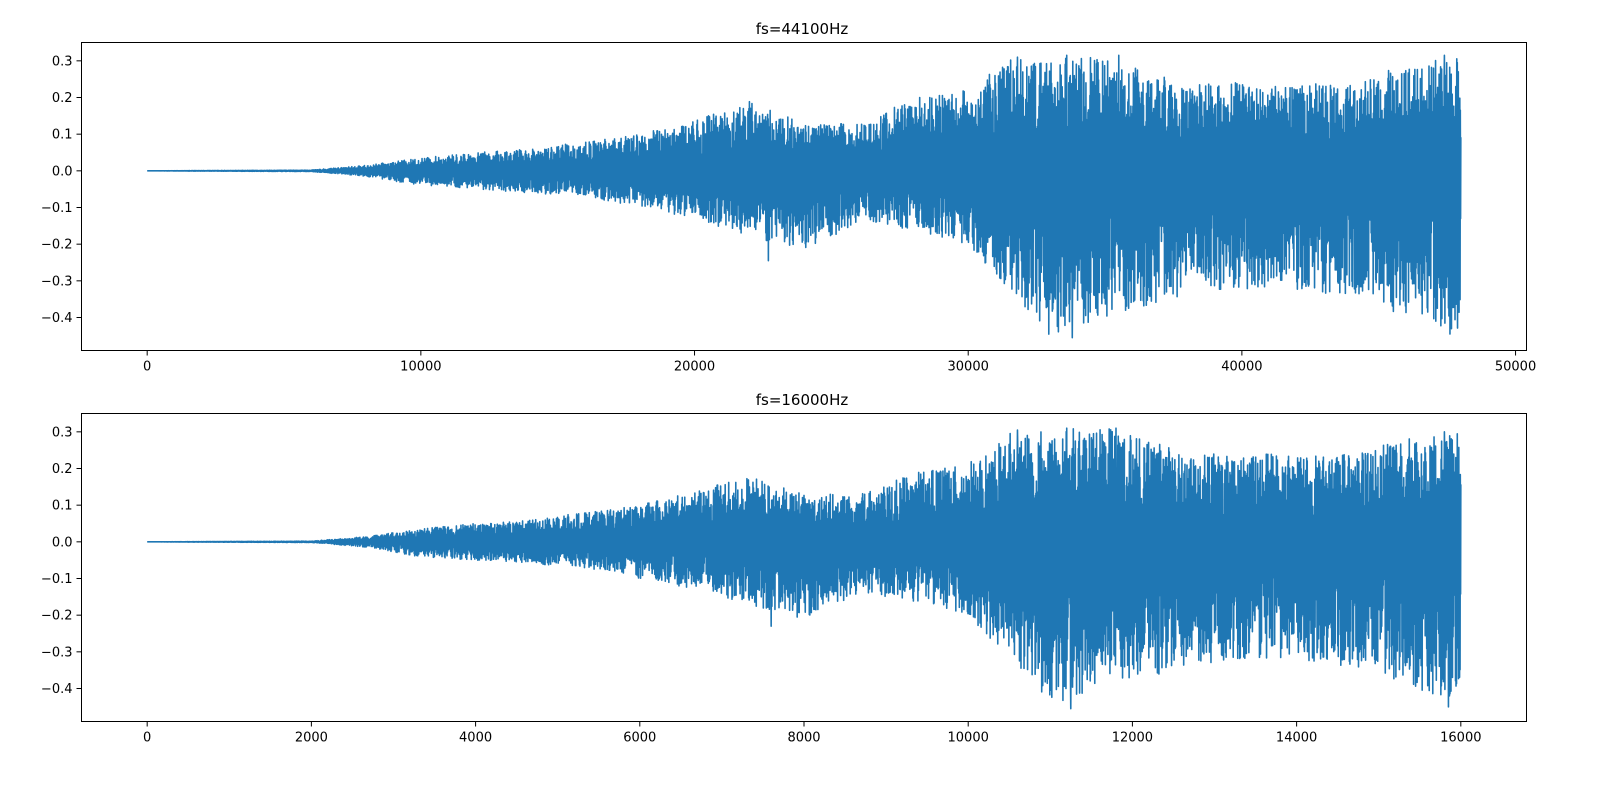  What do you see at coordinates (694, 367) in the screenshot?
I see `x-tick-label: 20000` at bounding box center [694, 367].